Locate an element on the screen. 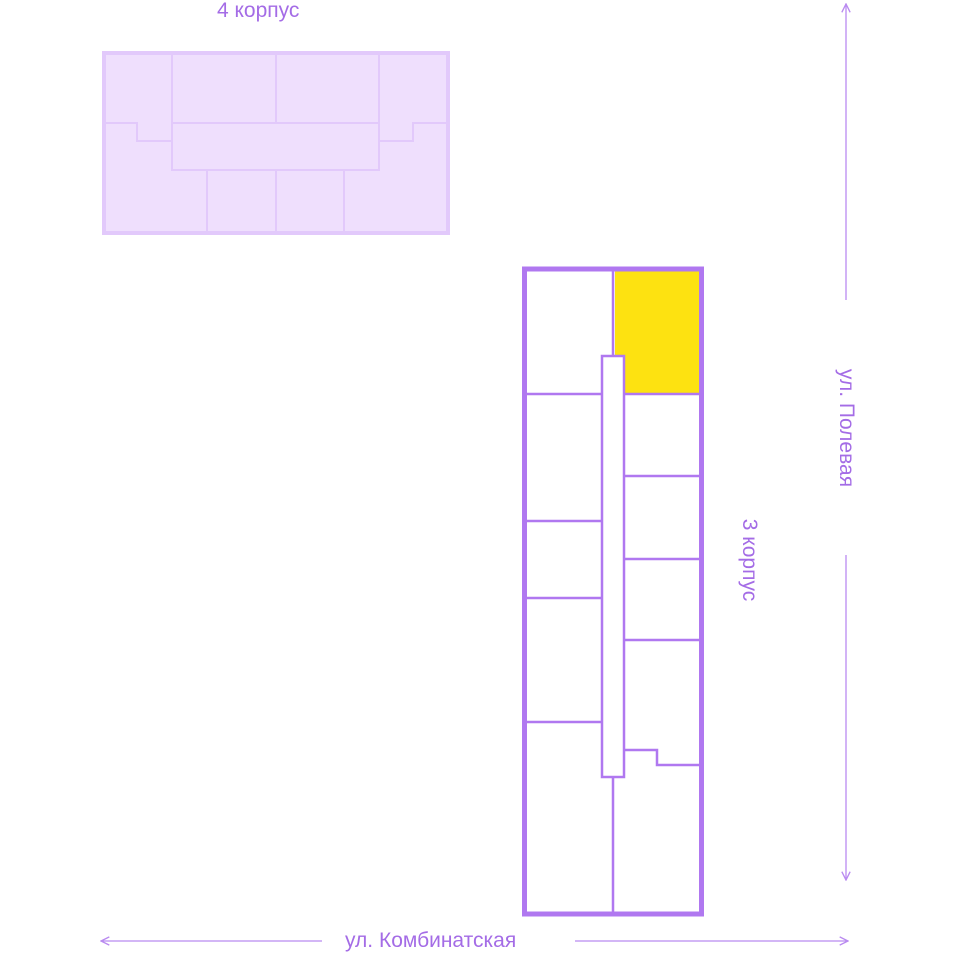 The image size is (960, 960). street-bottom-label: ул. Комбинатская is located at coordinates (431, 940).